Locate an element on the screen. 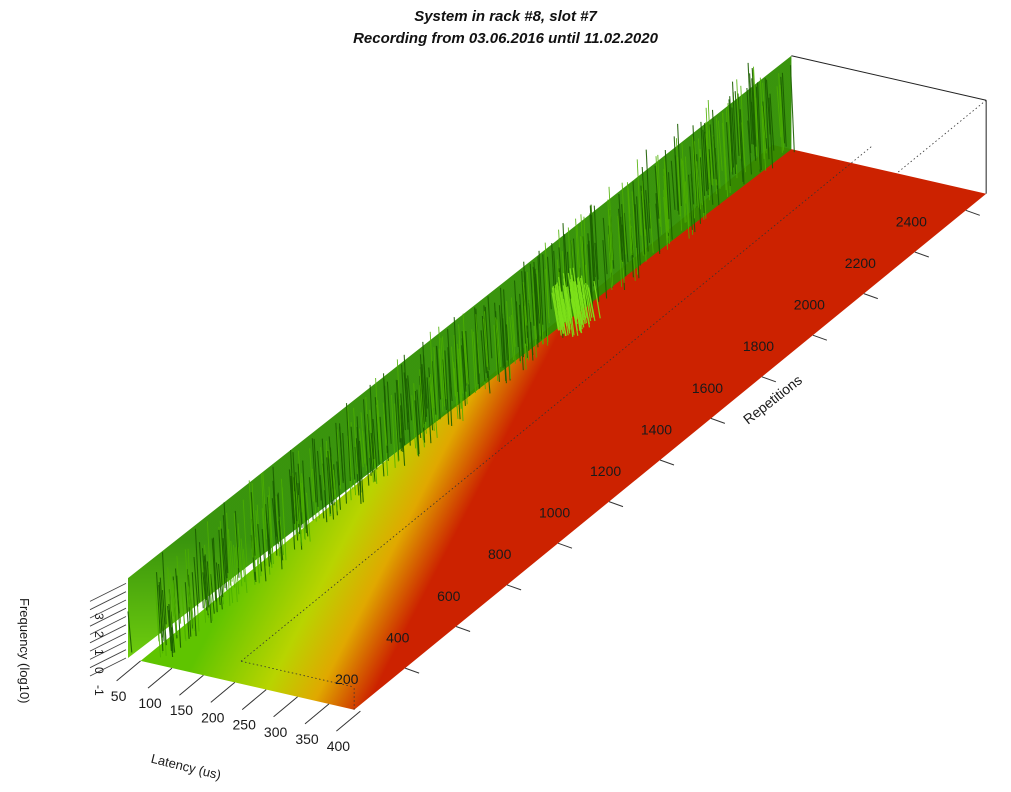  y-tick-label: 200 is located at coordinates (347, 679).